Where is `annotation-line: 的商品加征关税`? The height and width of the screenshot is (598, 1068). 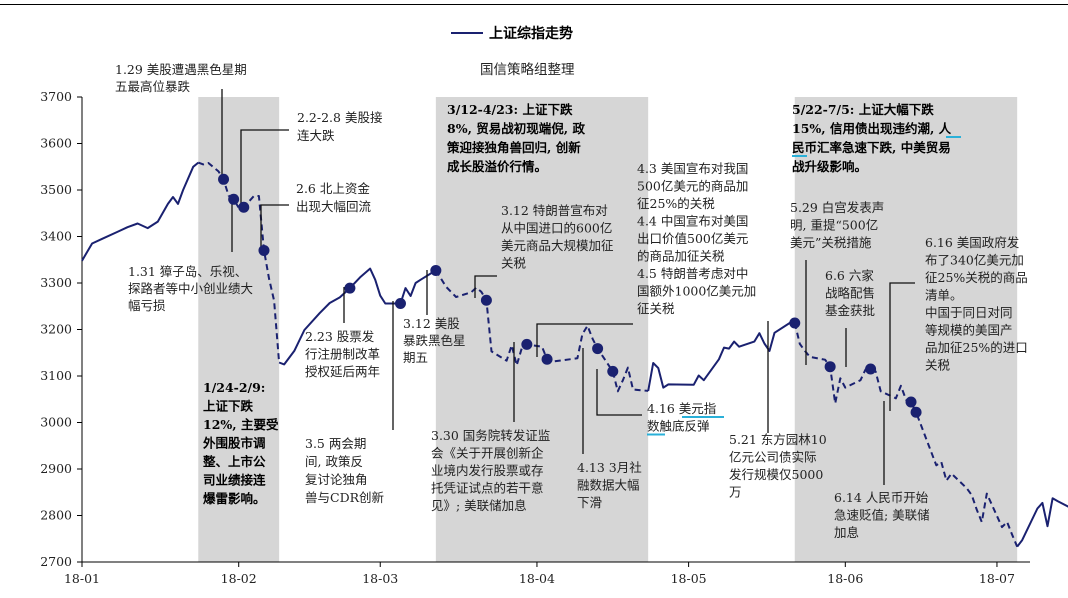
annotation-line: 的商品加征关税 is located at coordinates (681, 256).